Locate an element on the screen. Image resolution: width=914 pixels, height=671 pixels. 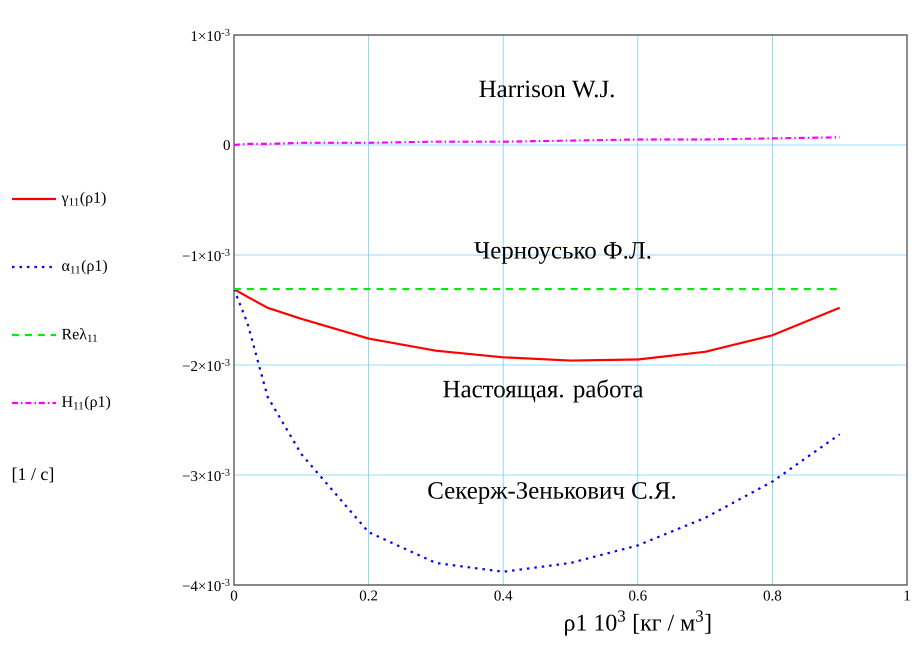
x-axis-title: ρ1 10$^{3}$ [кг / м$^{3}$] is located at coordinates (637, 623).